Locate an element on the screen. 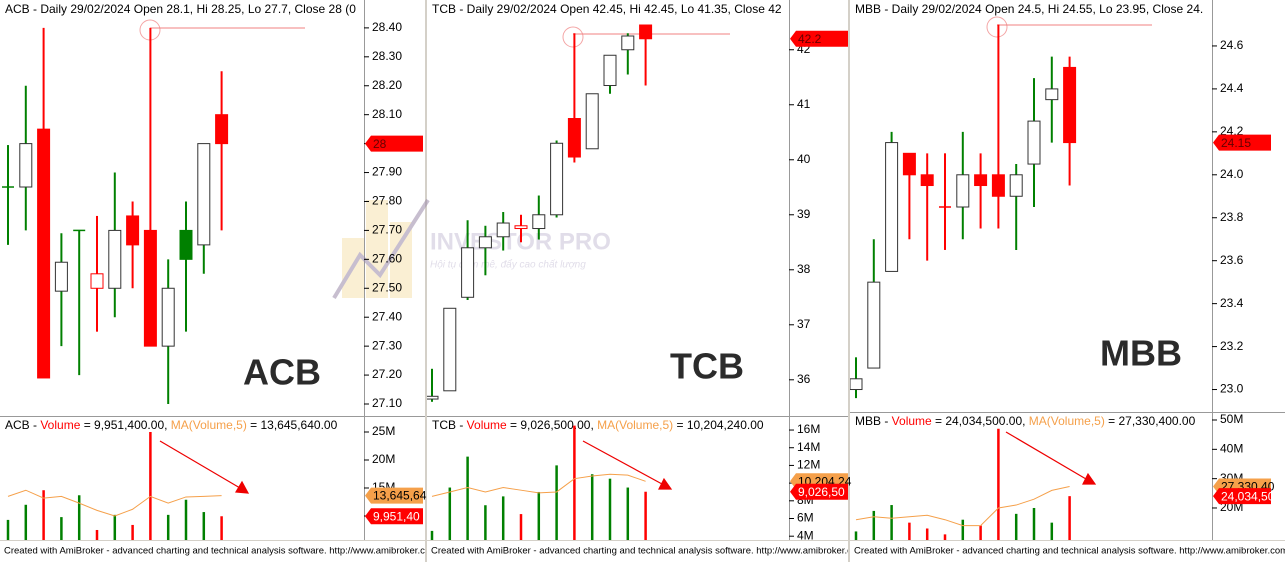 This screenshot has height=562, width=1285. y-tick-label: 38 is located at coordinates (804, 269).